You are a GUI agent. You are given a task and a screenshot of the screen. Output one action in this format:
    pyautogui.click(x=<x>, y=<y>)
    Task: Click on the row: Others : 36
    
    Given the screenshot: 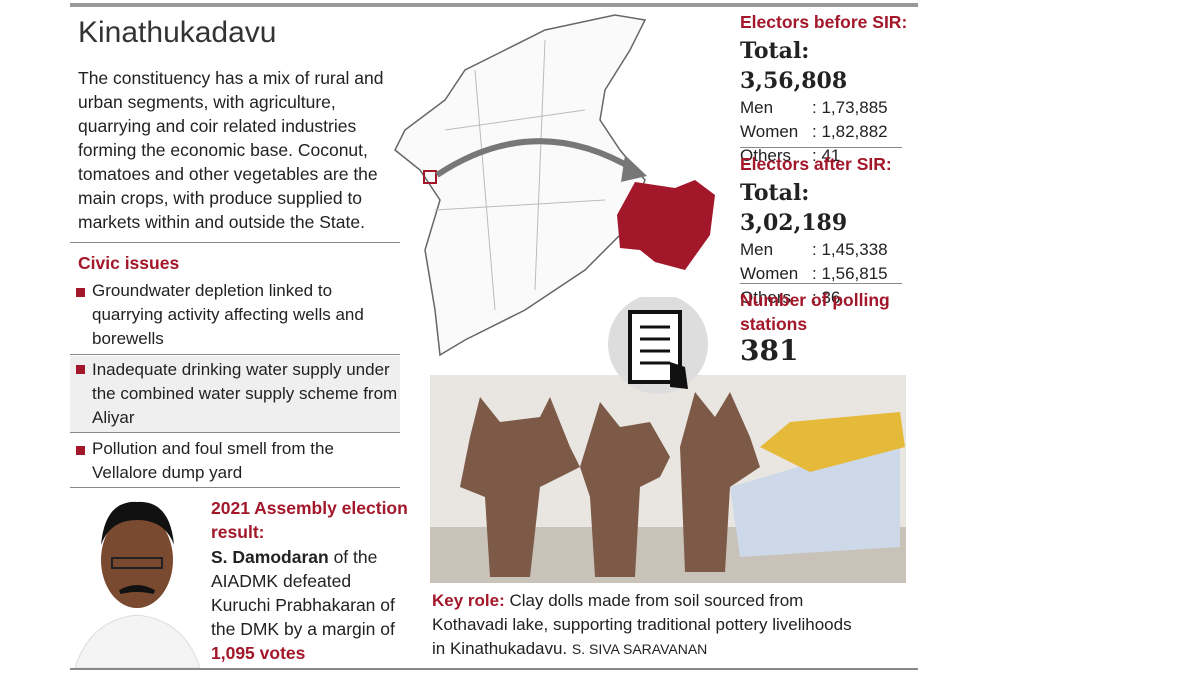 What is the action you would take?
    pyautogui.click(x=830, y=298)
    